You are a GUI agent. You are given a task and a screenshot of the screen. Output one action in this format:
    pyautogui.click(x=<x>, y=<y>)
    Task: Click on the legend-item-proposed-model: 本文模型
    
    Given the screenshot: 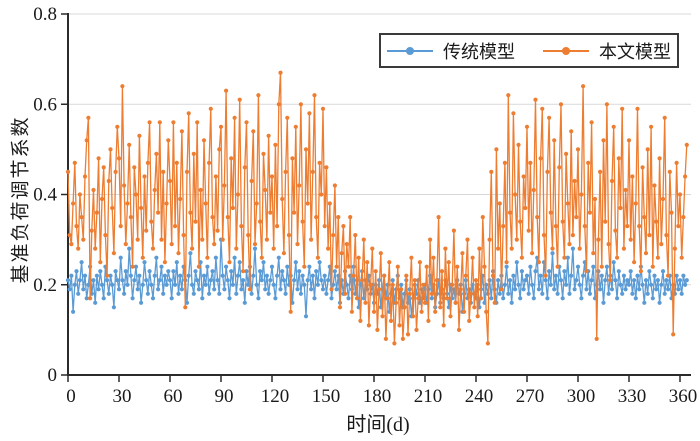 What is the action you would take?
    pyautogui.click(x=607, y=51)
    